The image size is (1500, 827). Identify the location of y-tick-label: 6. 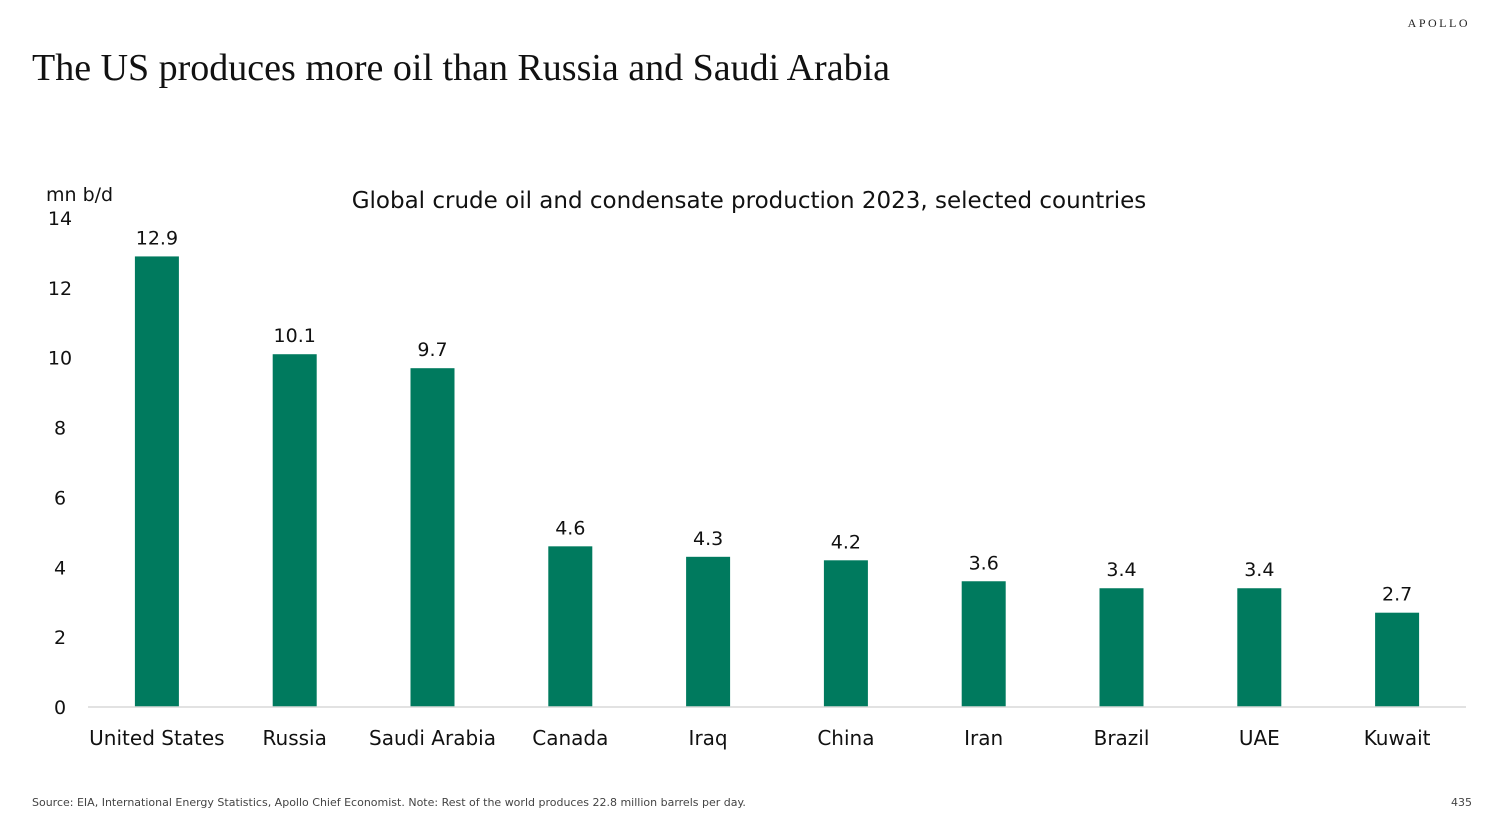
(60, 498).